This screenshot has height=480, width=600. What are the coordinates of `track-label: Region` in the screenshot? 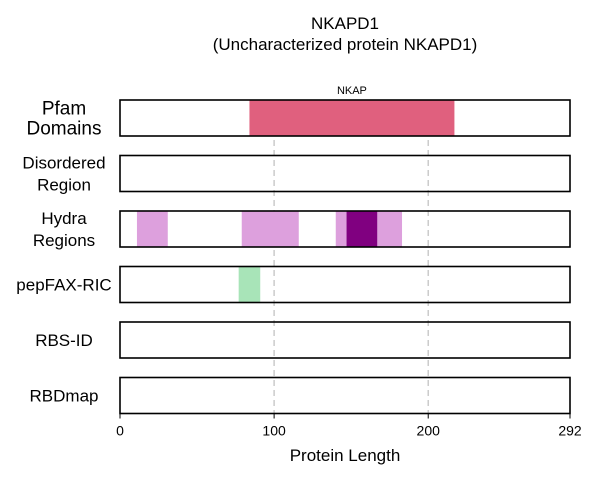 It's located at (64, 184).